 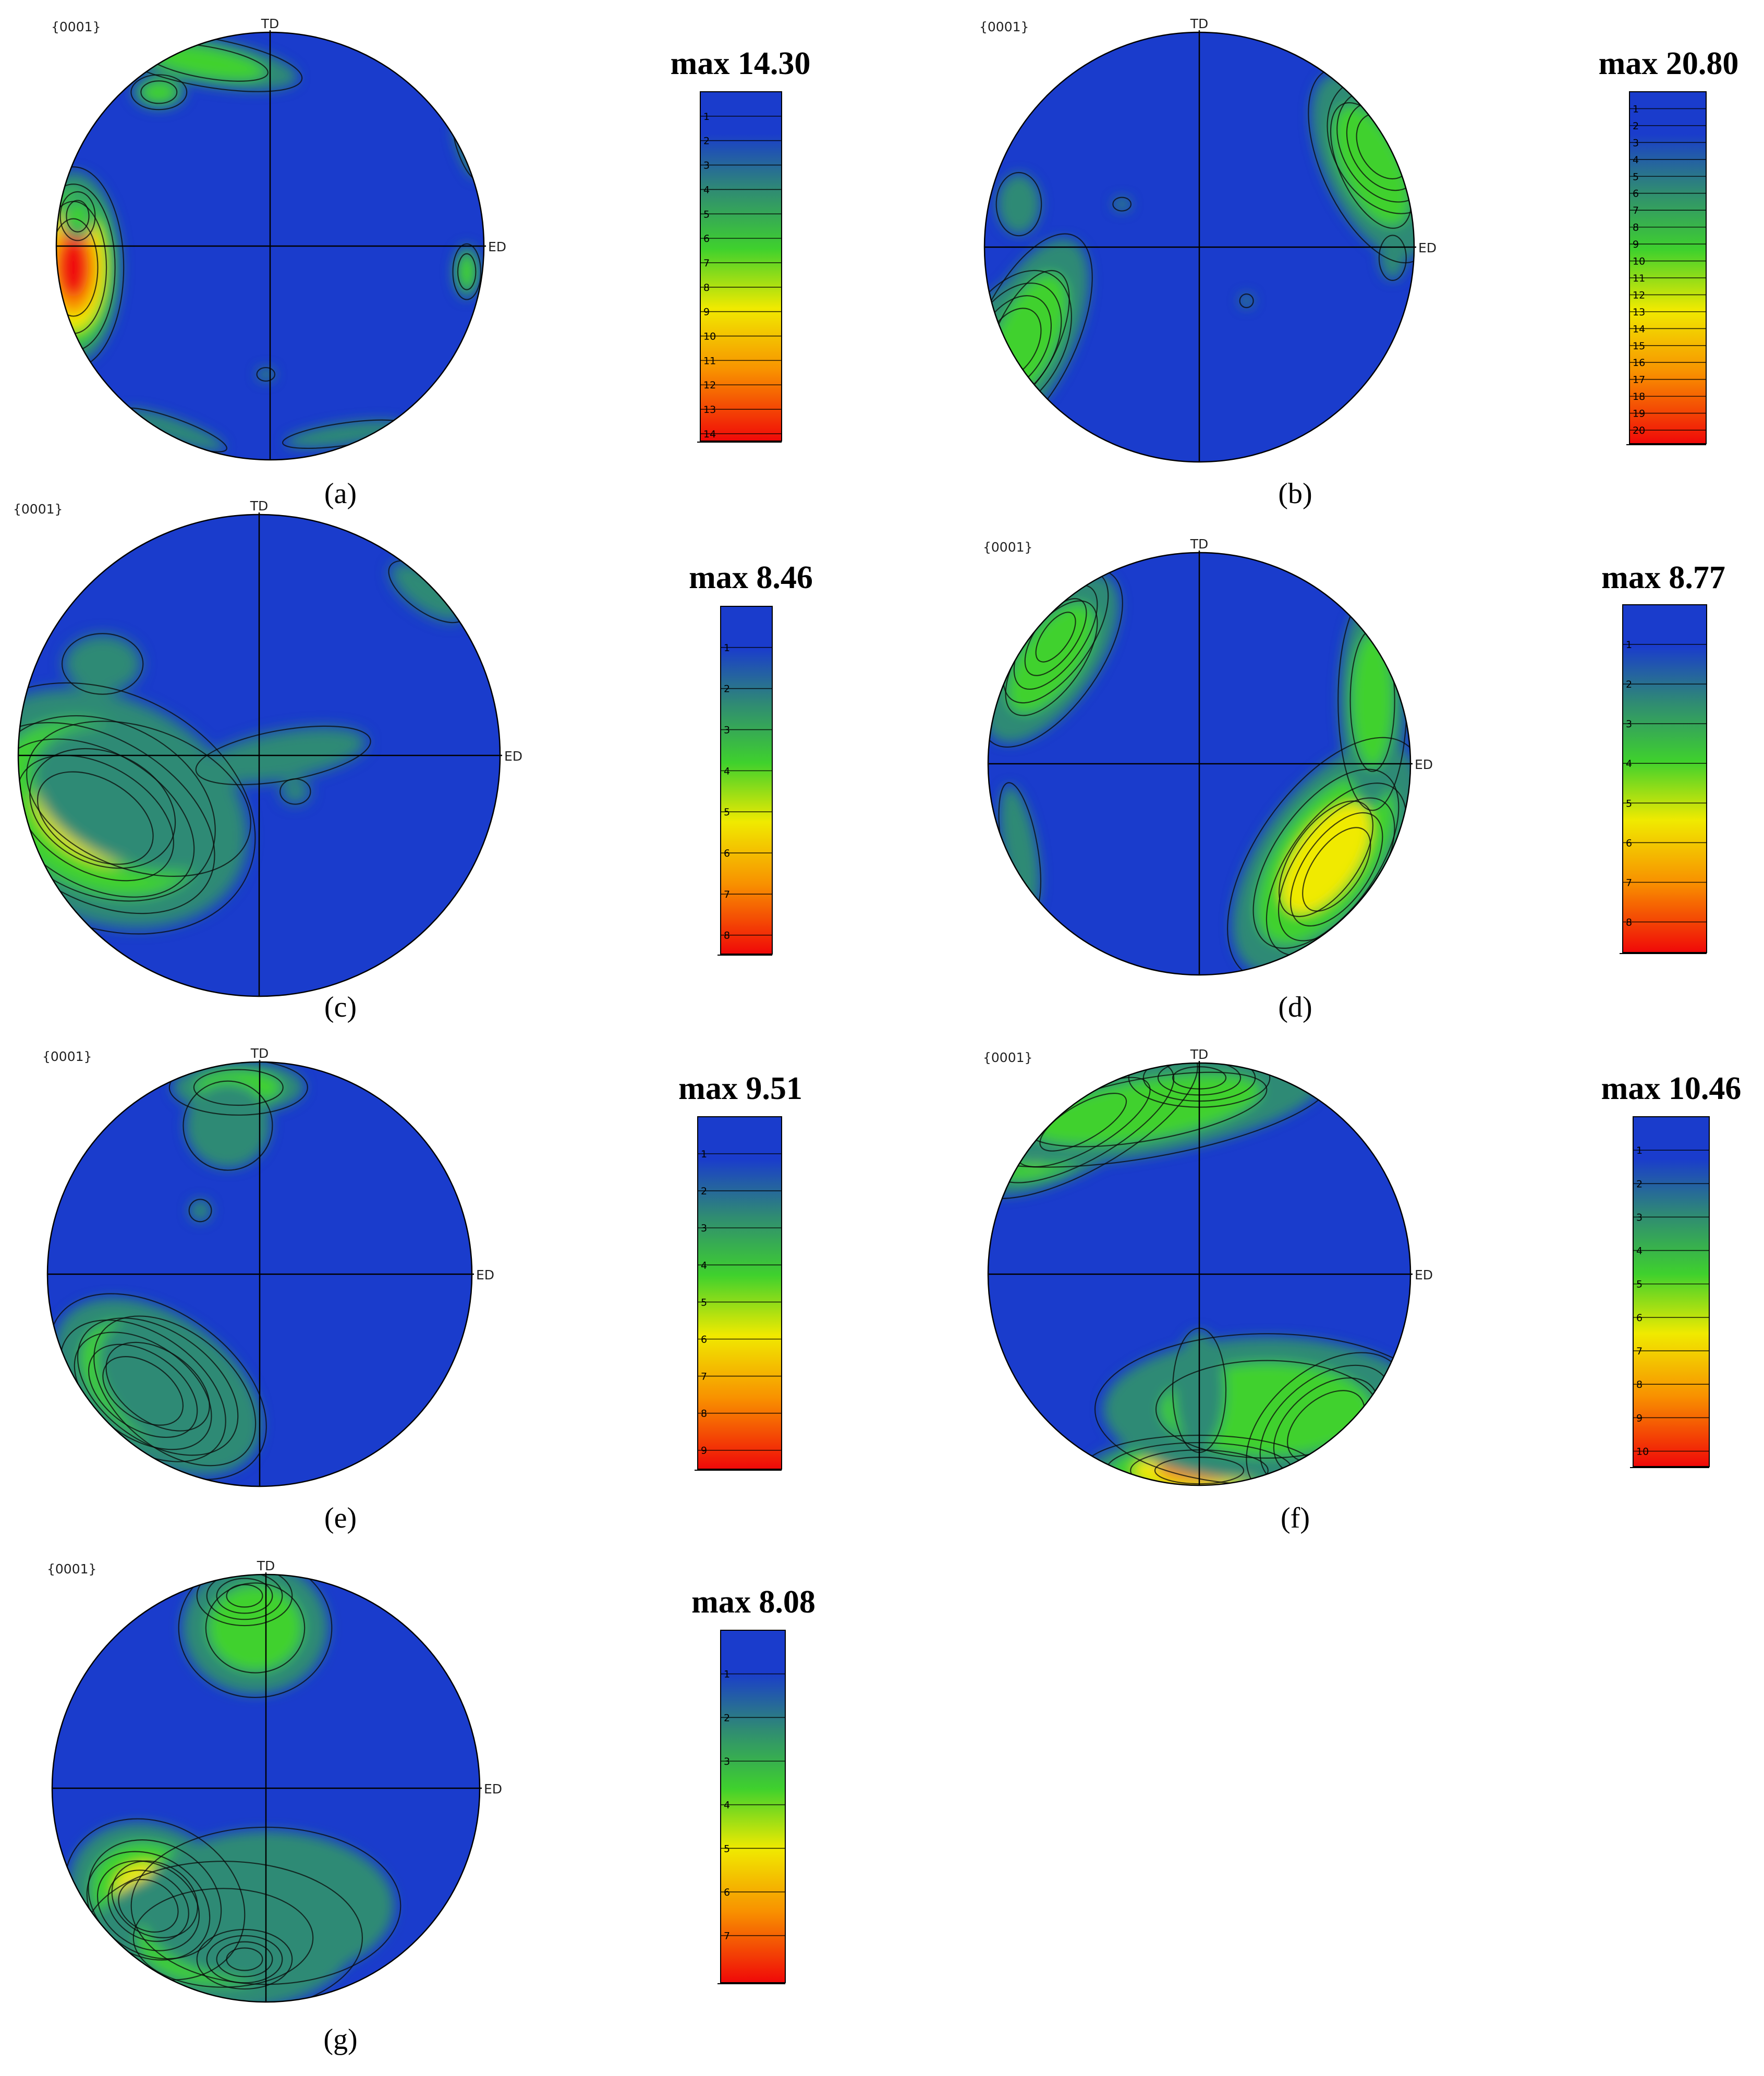 What do you see at coordinates (340, 1007) in the screenshot?
I see `panel-caption: (c)` at bounding box center [340, 1007].